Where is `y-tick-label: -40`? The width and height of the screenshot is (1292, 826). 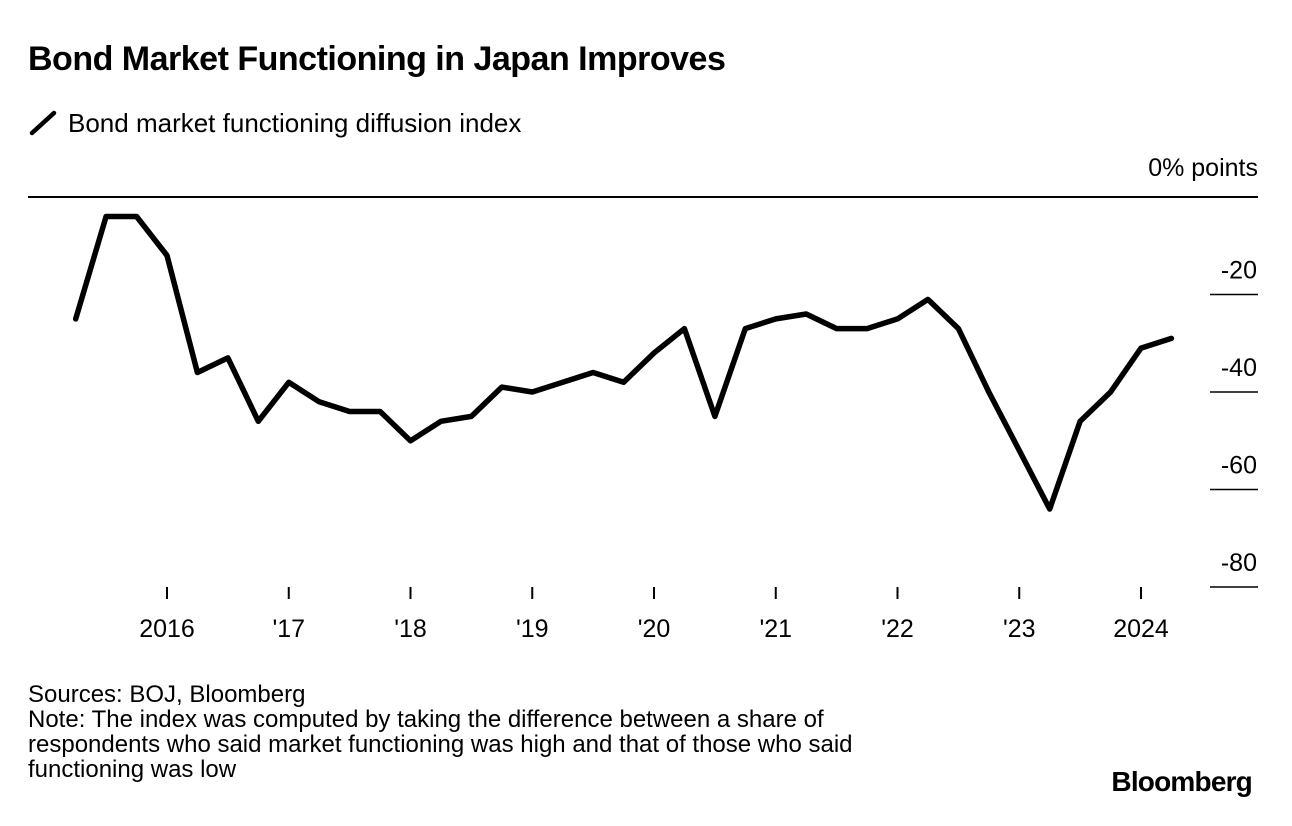
y-tick-label: -40 is located at coordinates (1239, 368).